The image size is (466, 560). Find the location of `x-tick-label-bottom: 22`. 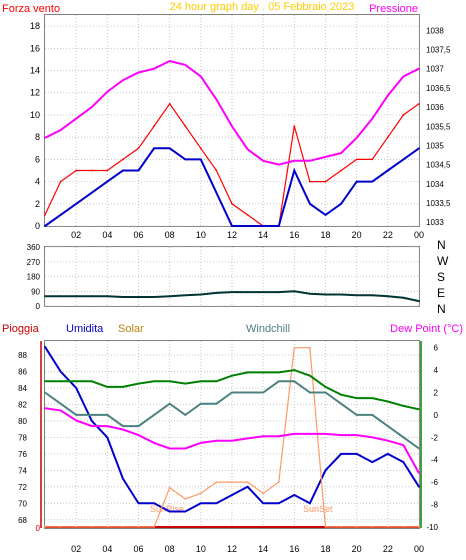

x-tick-label-bottom: 22 is located at coordinates (388, 549).